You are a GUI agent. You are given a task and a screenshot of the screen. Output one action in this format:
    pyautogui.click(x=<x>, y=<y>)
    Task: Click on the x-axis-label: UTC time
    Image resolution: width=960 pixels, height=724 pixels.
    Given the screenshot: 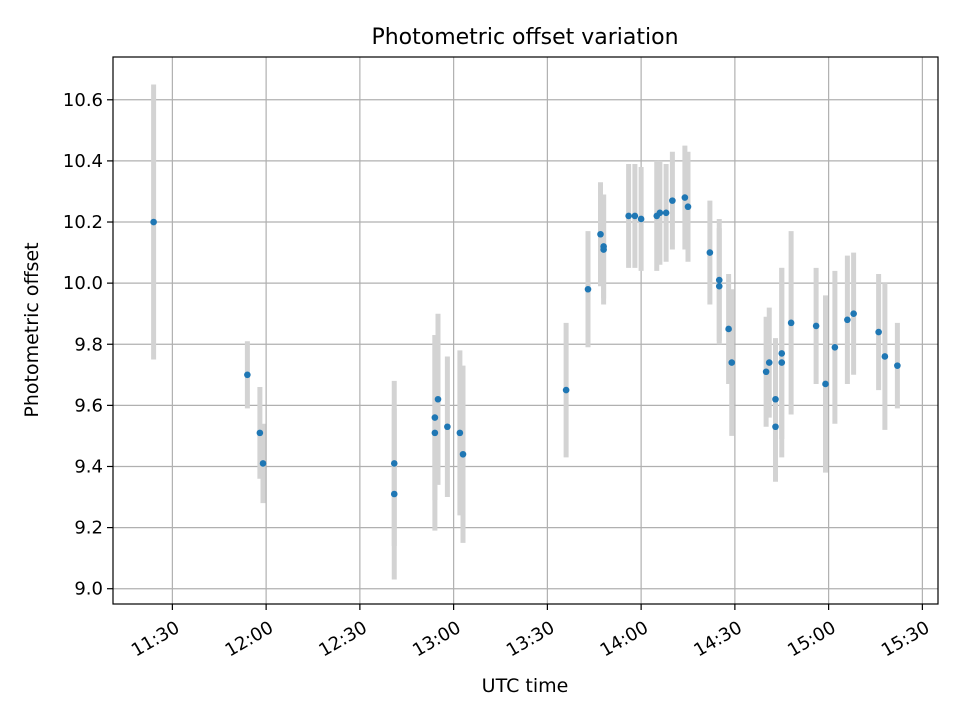 What is the action you would take?
    pyautogui.click(x=525, y=686)
    